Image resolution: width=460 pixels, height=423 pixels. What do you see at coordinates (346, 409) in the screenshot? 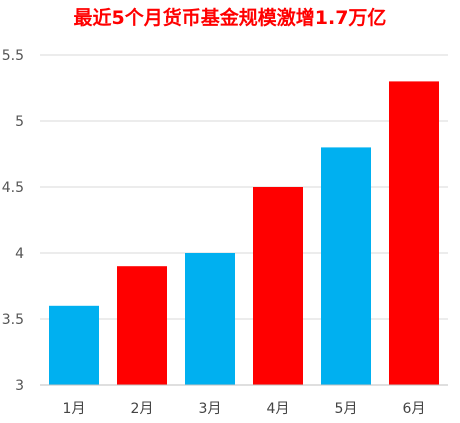
I see `x-tick-label: 5月` at bounding box center [346, 409].